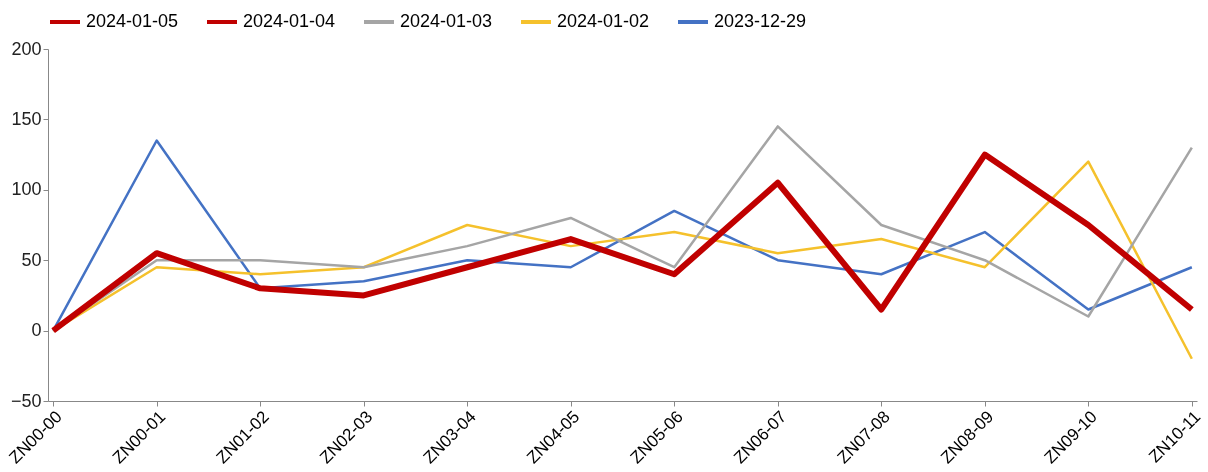 This screenshot has height=472, width=1208. I want to click on y-tick-label: 150, so click(26, 118).